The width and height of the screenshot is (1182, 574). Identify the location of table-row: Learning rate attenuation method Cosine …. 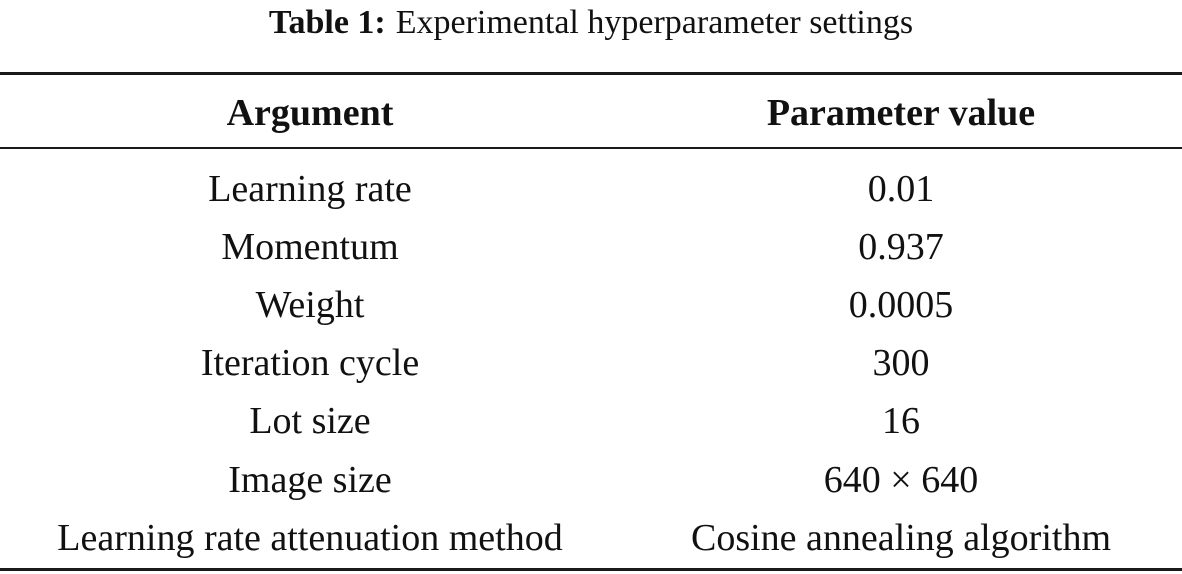
(591, 538).